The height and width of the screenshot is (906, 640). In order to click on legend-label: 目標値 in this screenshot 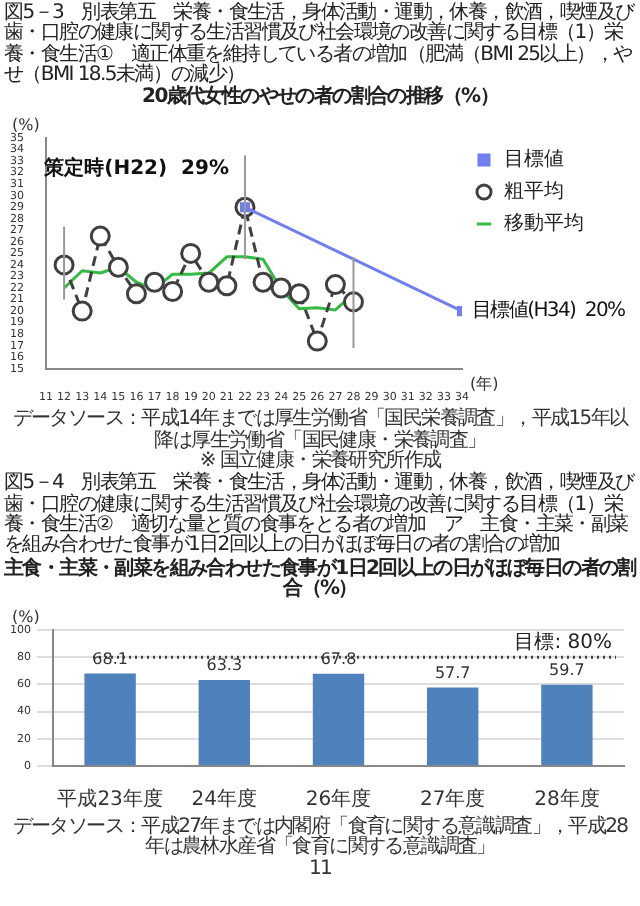, I will do `click(534, 160)`.